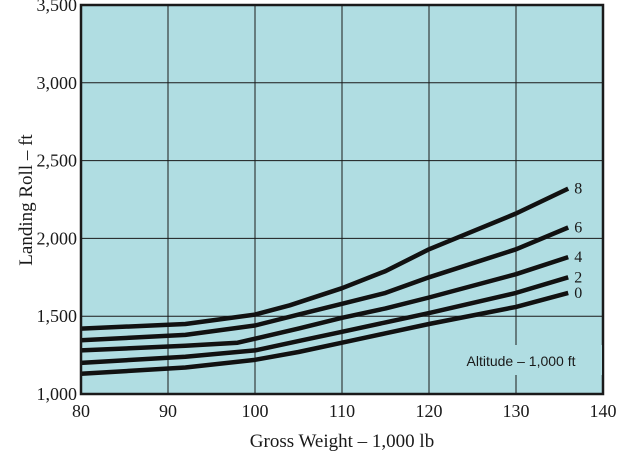 The height and width of the screenshot is (460, 631). Describe the element at coordinates (57, 83) in the screenshot. I see `y-tick-label: 3,000` at that location.